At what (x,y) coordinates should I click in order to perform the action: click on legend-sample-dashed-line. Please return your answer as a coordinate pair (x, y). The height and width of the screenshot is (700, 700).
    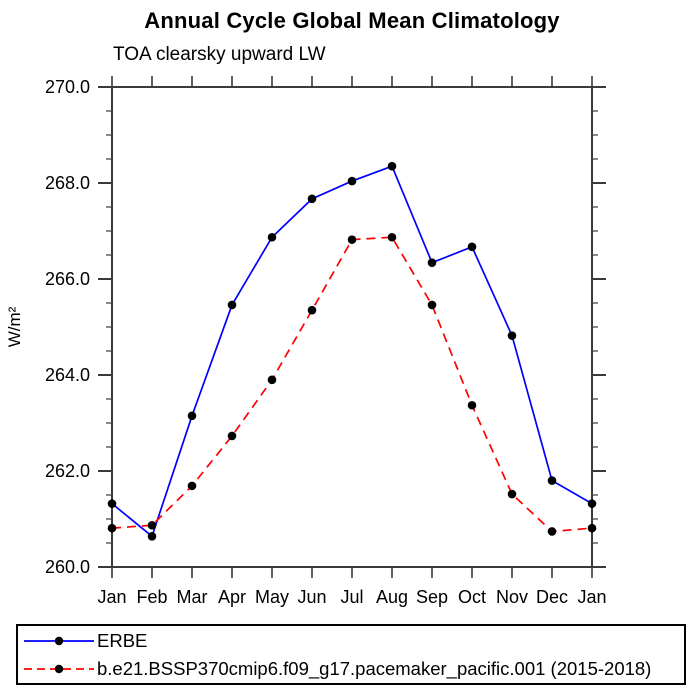
    Looking at the image, I should click on (59, 668).